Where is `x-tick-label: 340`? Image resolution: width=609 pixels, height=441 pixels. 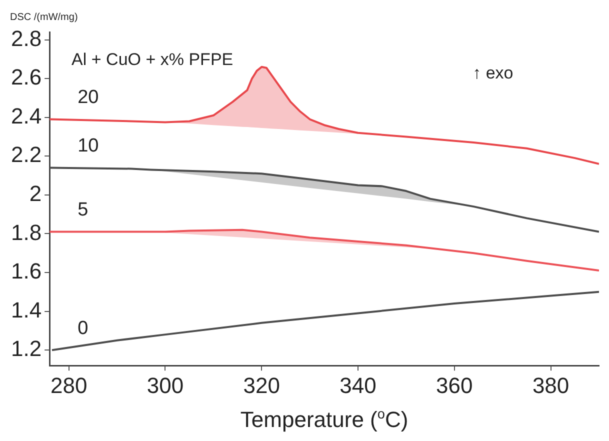
x-tick-label: 340 is located at coordinates (358, 385).